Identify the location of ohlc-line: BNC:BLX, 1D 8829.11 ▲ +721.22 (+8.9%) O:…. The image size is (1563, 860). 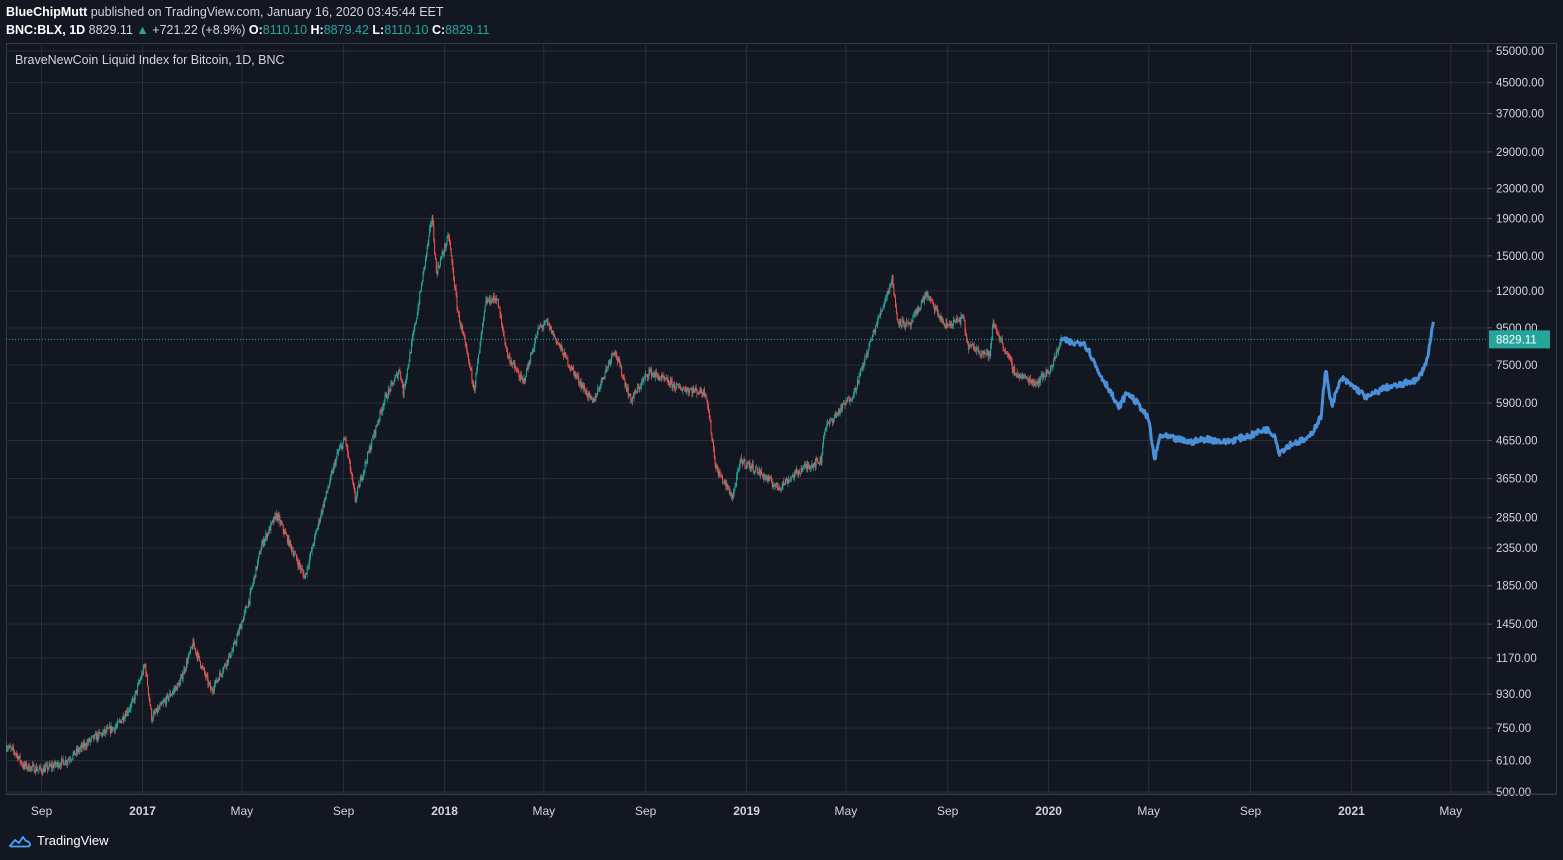
(247, 30).